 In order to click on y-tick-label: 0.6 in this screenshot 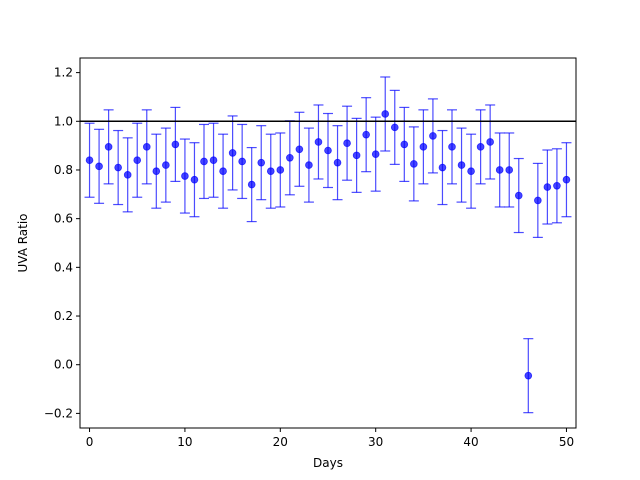, I will do `click(63, 219)`.